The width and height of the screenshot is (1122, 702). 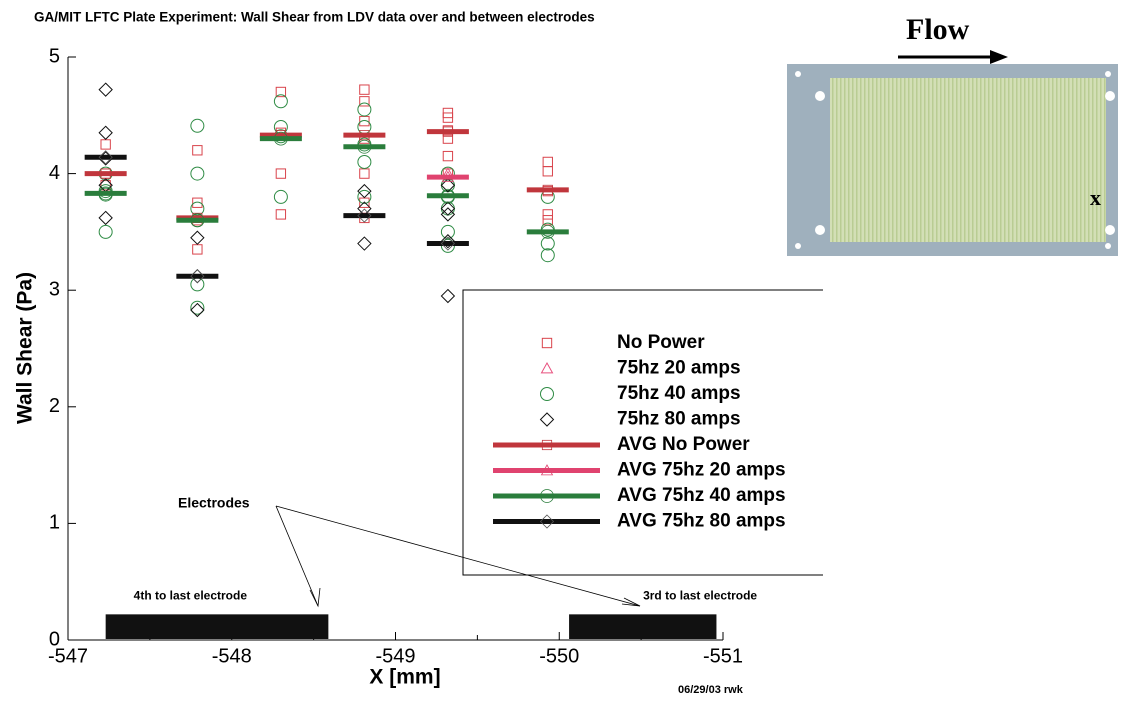 What do you see at coordinates (642, 432) in the screenshot?
I see `legend-frame` at bounding box center [642, 432].